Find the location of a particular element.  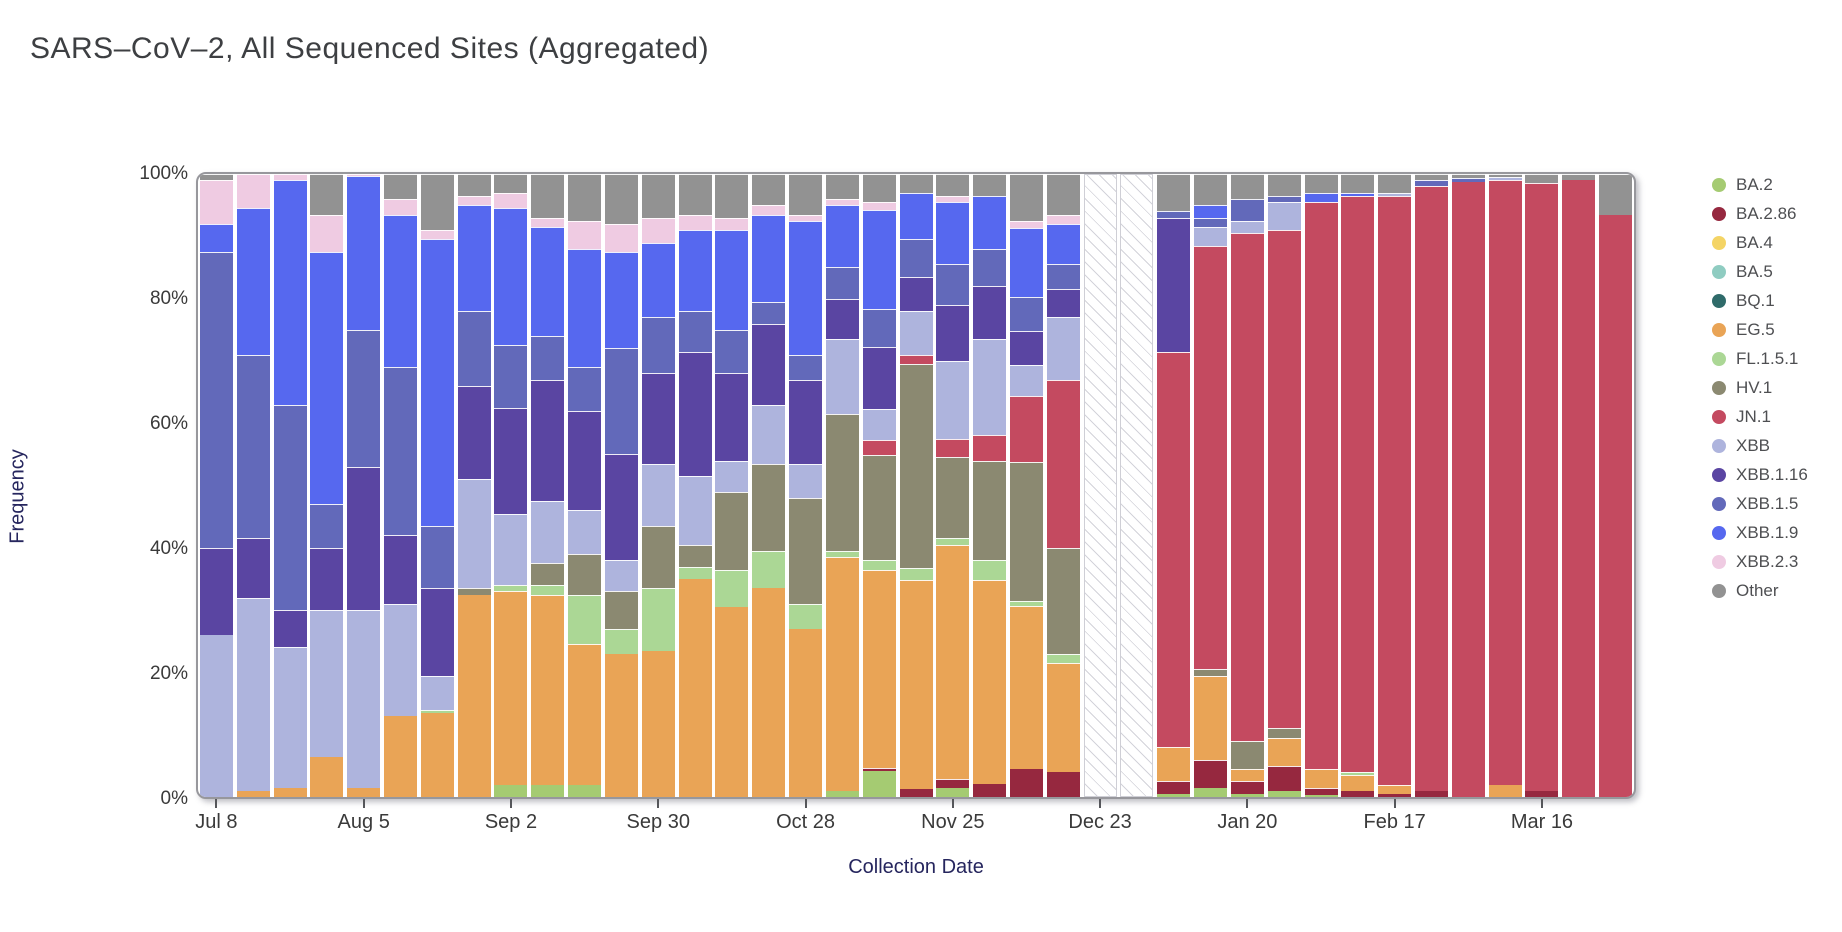

legend-item-Other: Other is located at coordinates (1760, 590).